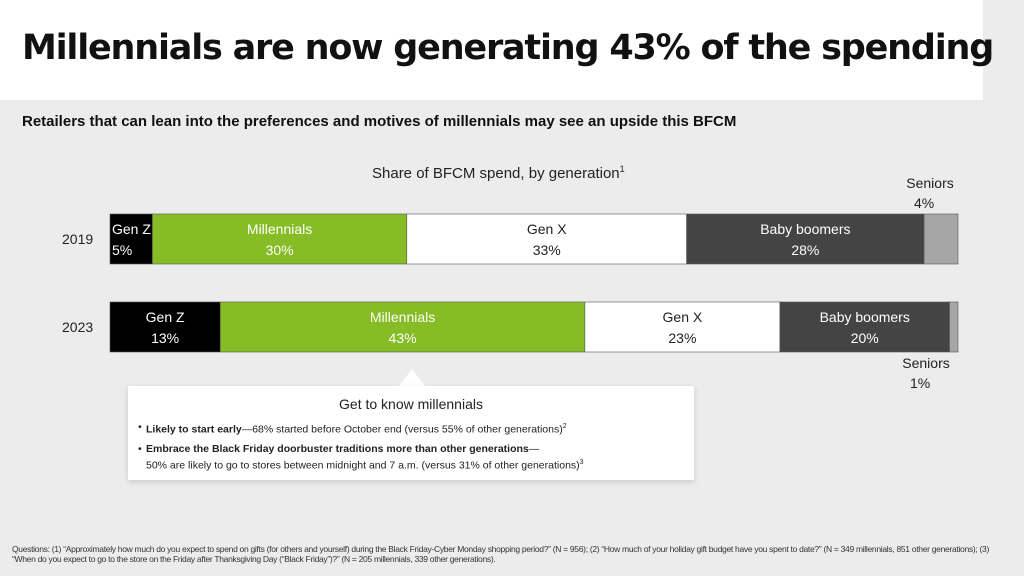 This screenshot has width=1024, height=576. Describe the element at coordinates (865, 338) in the screenshot. I see `segment-value-label: 20%` at that location.